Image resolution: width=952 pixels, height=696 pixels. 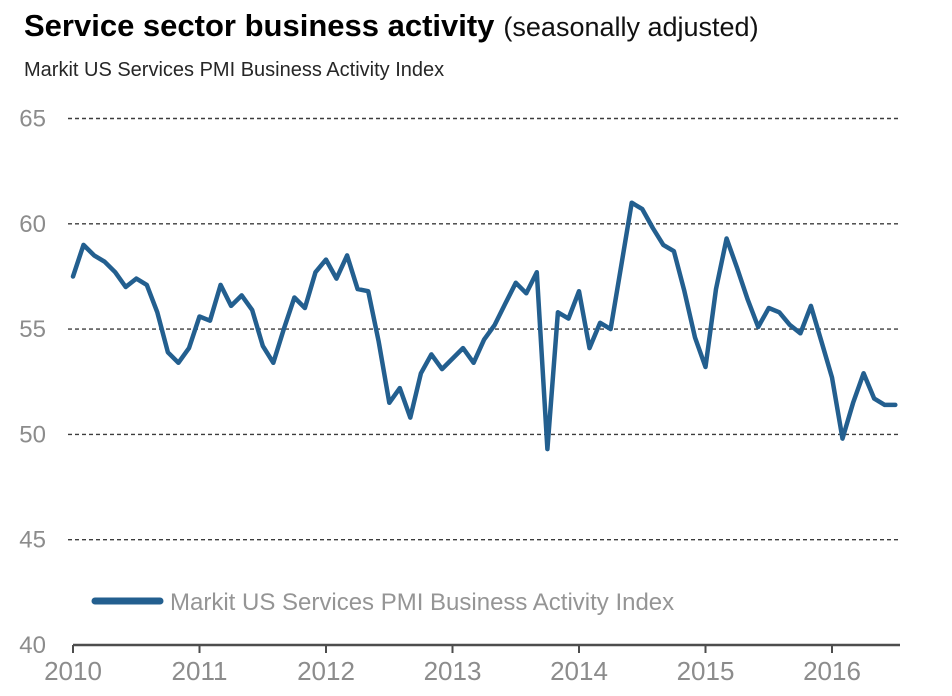 What do you see at coordinates (326, 671) in the screenshot?
I see `x-tick-label-2012: 2012` at bounding box center [326, 671].